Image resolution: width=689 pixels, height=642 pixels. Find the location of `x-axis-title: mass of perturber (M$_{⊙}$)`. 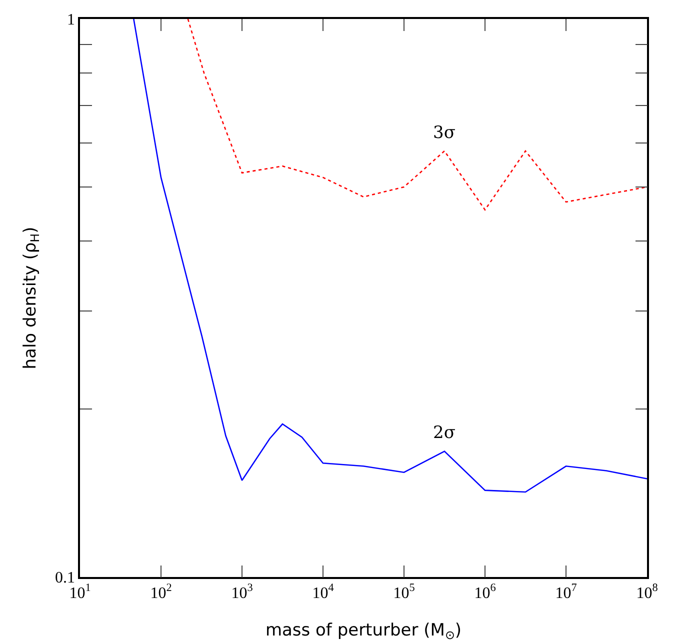

x-axis-title: mass of perturber (M$_{⊙}$) is located at coordinates (363, 631).